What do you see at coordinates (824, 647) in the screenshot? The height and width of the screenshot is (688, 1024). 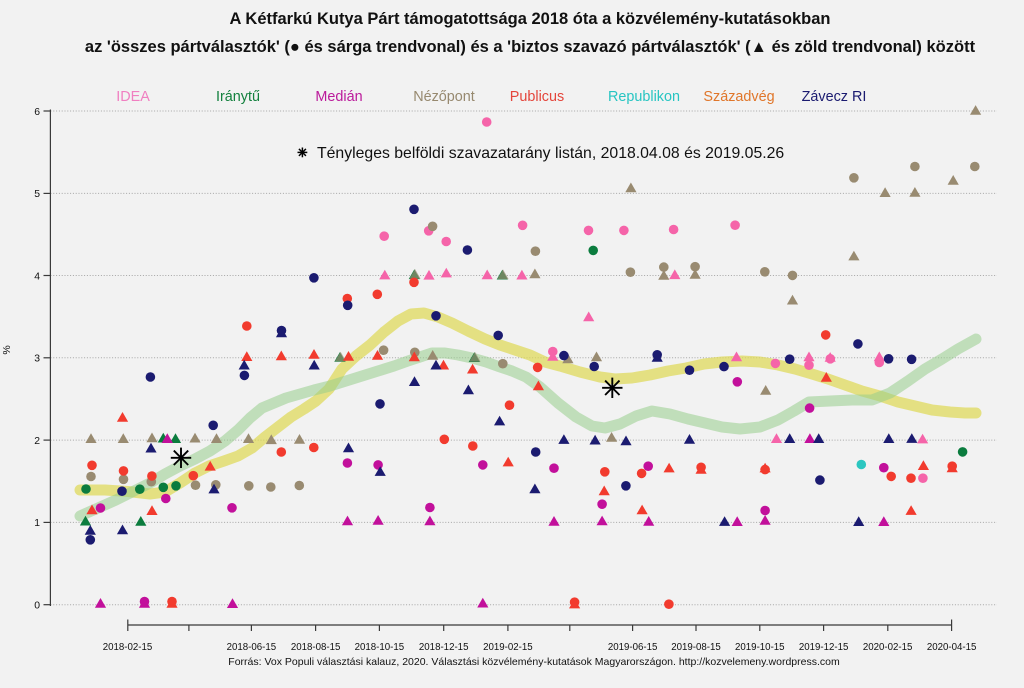 I see `svg-text: 2019-12-15` at bounding box center [824, 647].